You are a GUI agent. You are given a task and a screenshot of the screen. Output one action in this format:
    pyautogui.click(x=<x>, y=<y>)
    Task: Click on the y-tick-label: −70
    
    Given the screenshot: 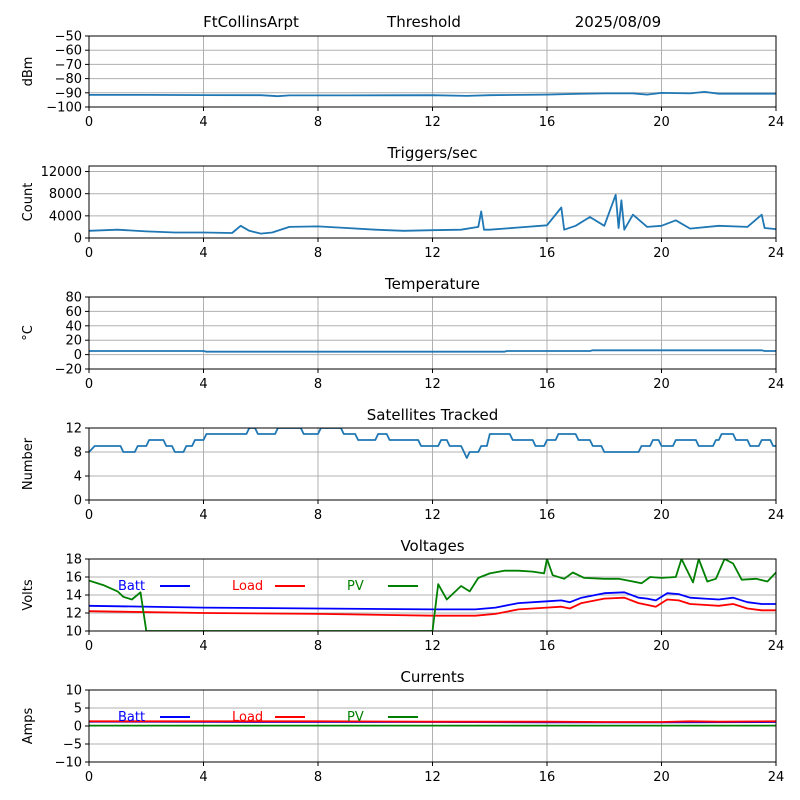 What is the action you would take?
    pyautogui.click(x=68, y=65)
    